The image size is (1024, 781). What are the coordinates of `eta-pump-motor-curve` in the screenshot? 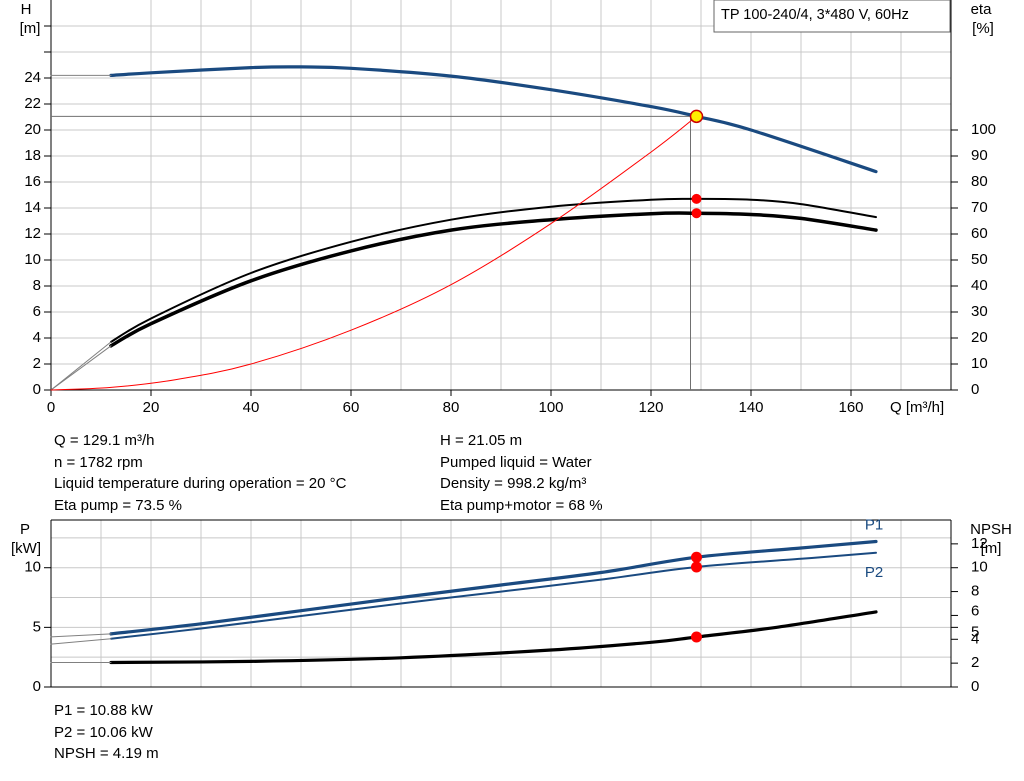 It's located at (493, 279).